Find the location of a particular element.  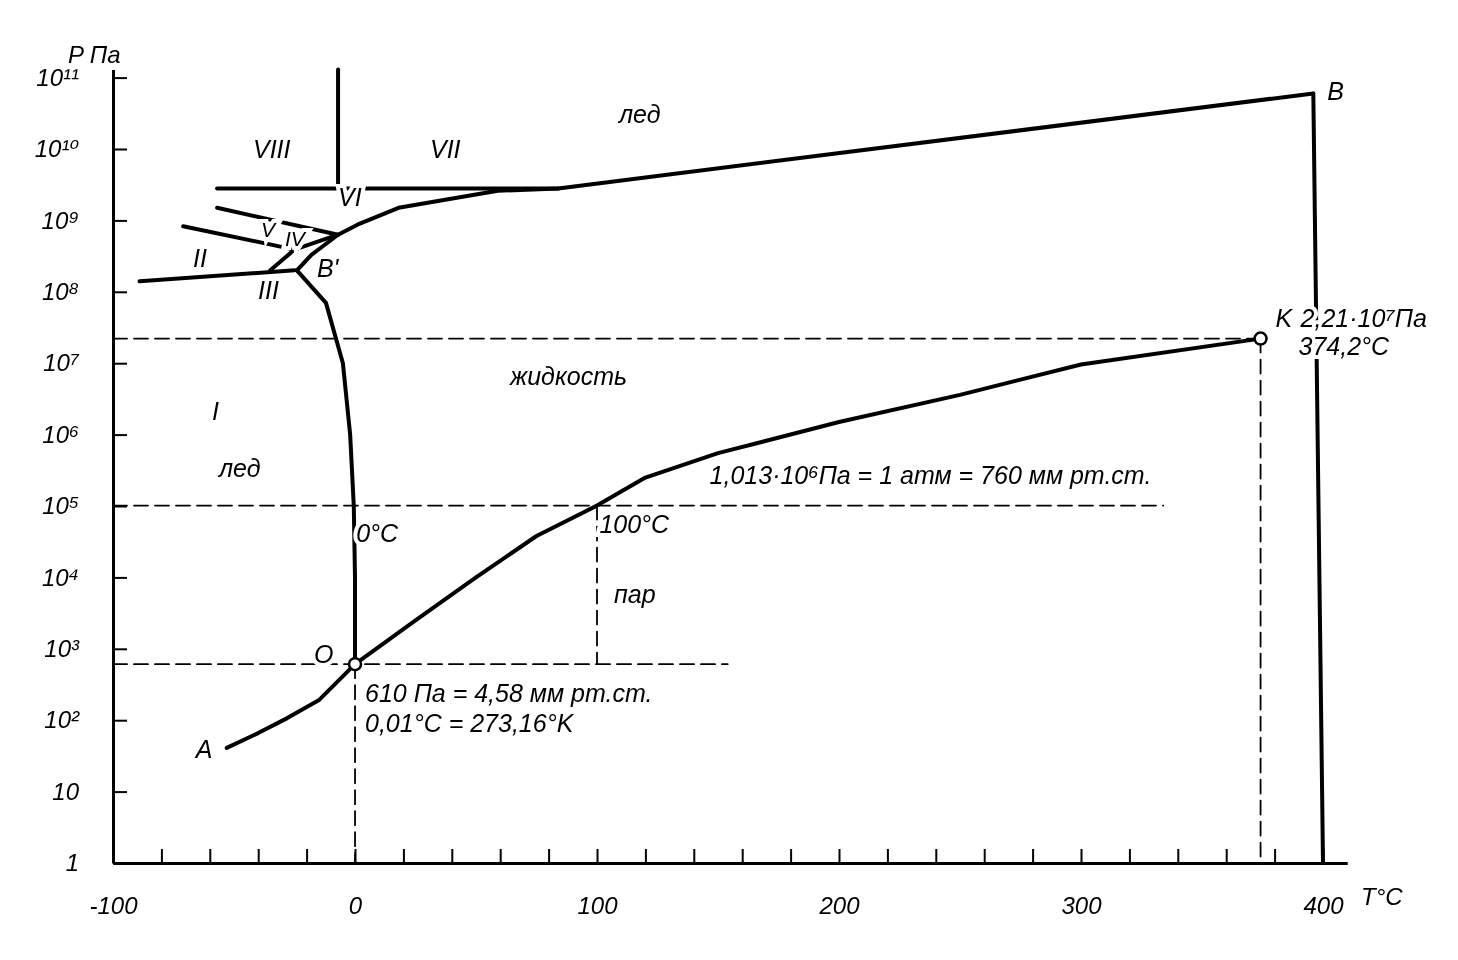

annotation: O is located at coordinates (324, 653).